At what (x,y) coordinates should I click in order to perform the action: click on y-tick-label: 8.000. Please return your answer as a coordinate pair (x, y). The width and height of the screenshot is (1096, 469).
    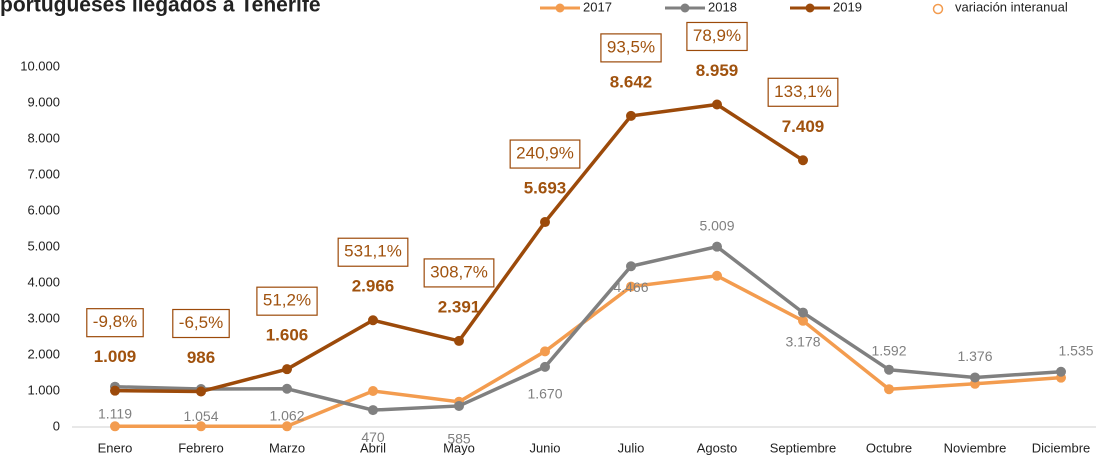
    Looking at the image, I should click on (43, 137).